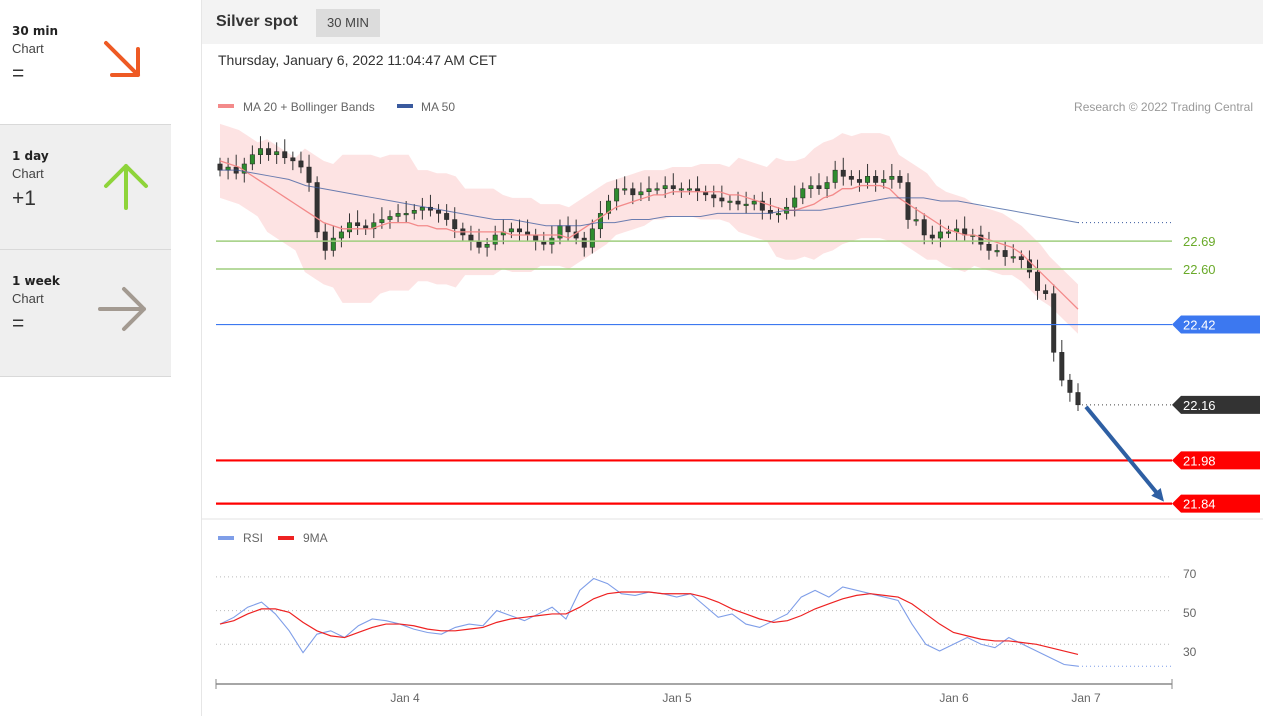 The image size is (1263, 716). I want to click on level-label: 22.69, so click(1199, 241).